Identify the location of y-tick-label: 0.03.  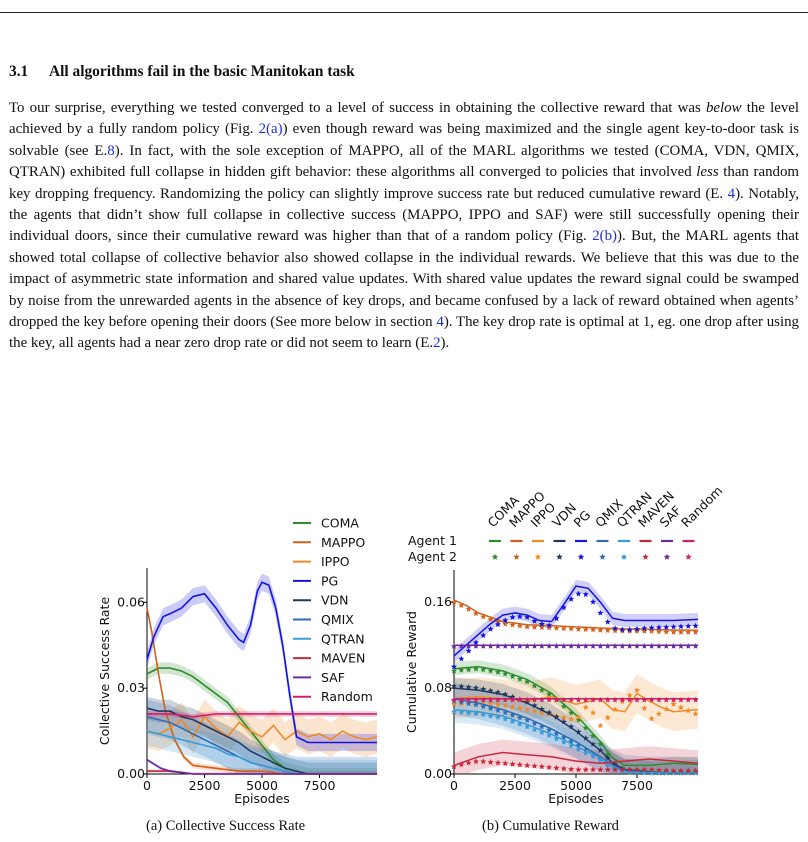
(131, 687).